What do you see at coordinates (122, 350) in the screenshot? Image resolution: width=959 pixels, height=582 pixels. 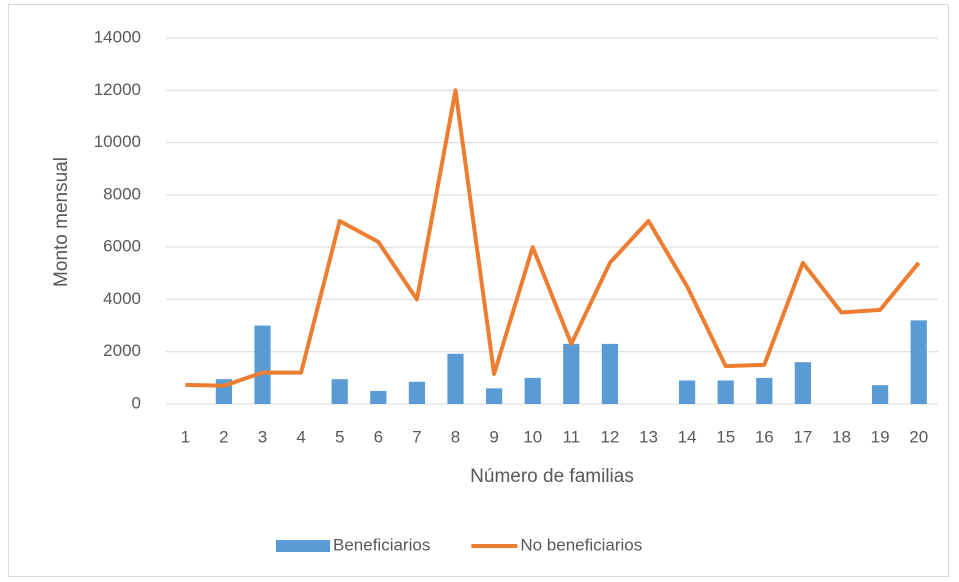 I see `y-tick-label: 2000` at bounding box center [122, 350].